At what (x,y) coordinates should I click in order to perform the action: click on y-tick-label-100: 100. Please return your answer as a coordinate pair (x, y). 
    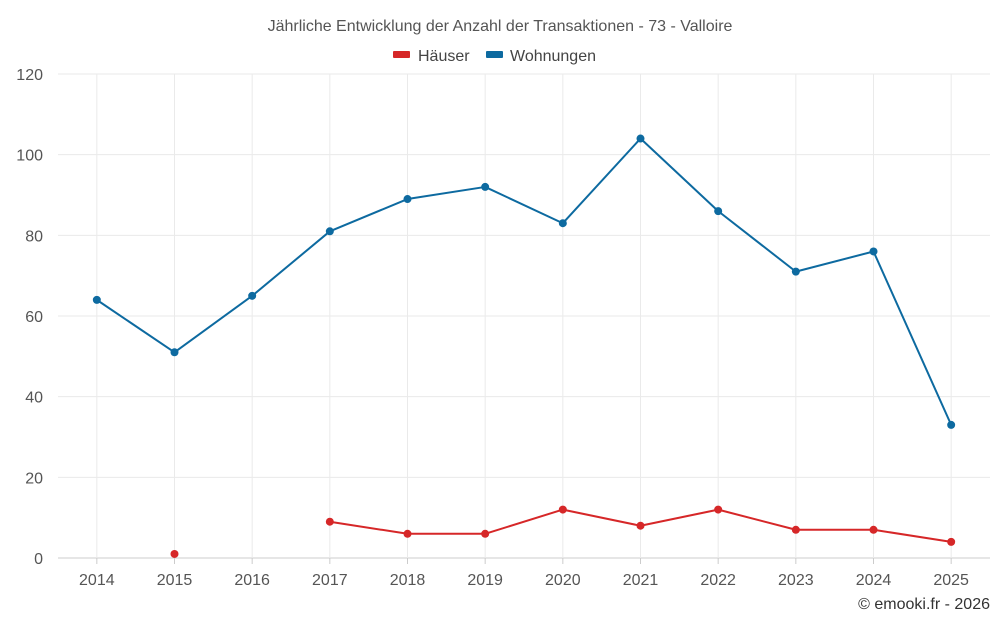
    Looking at the image, I should click on (29, 156).